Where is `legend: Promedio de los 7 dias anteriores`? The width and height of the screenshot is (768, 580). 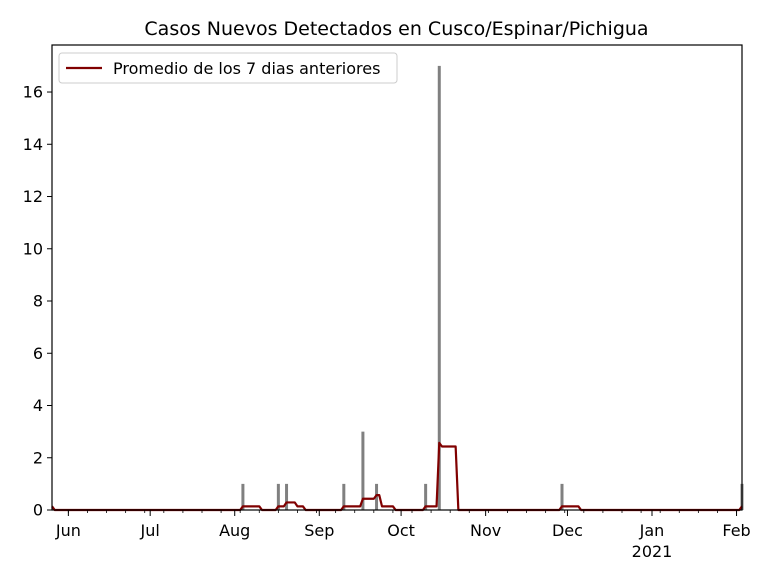 legend: Promedio de los 7 dias anteriores is located at coordinates (228, 68).